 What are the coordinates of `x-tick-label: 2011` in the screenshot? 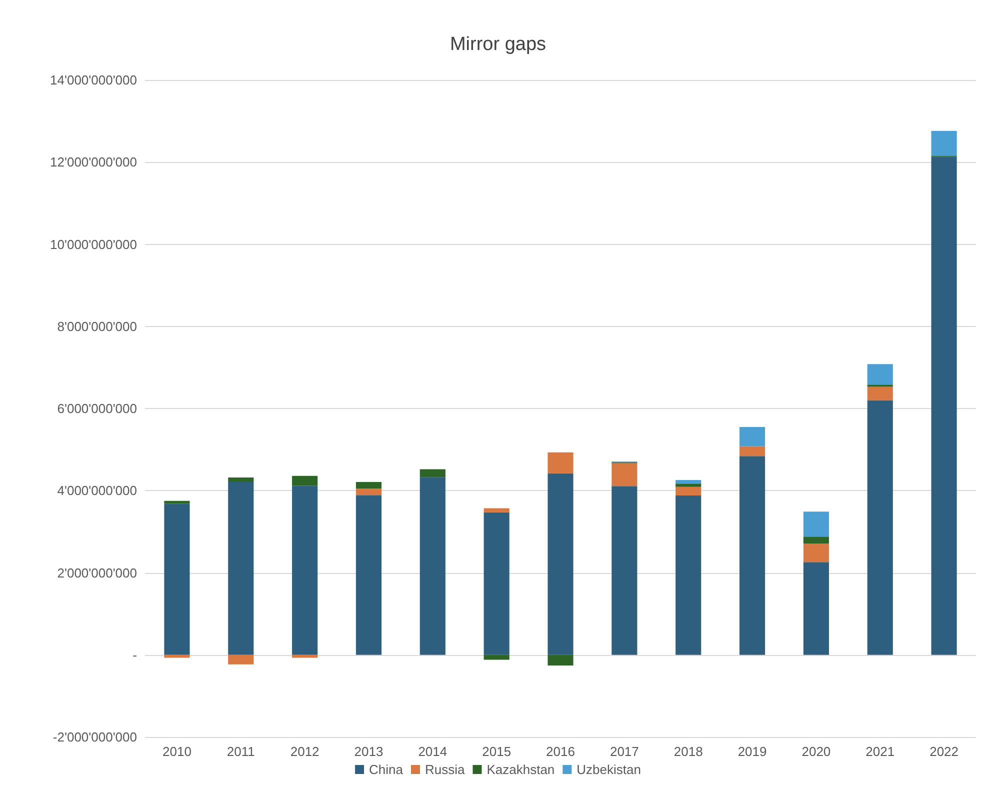 It's located at (240, 751).